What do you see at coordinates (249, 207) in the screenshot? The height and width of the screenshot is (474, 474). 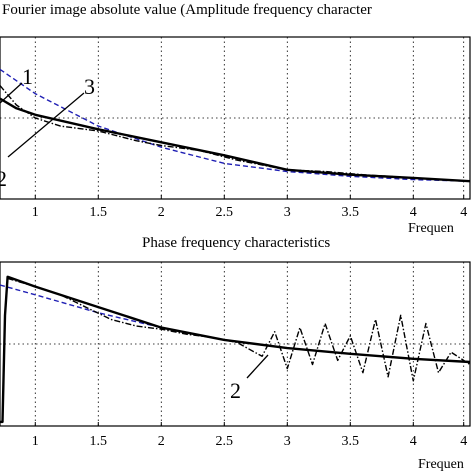 I see `top-x-ticks: 1 1.5 2 2.5 3 3.5 4 4` at bounding box center [249, 207].